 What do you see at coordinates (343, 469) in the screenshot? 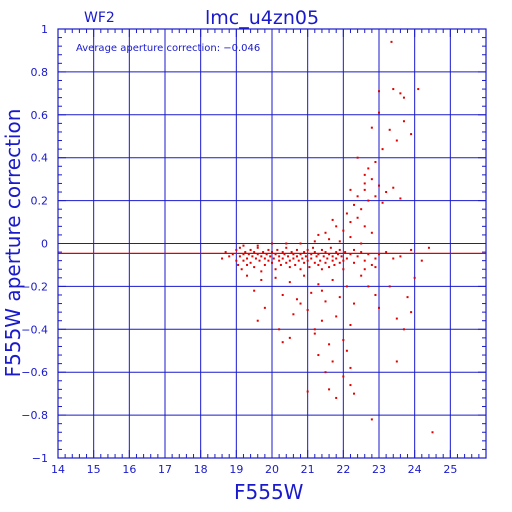
I see `x-tick-label: 22` at bounding box center [343, 469].